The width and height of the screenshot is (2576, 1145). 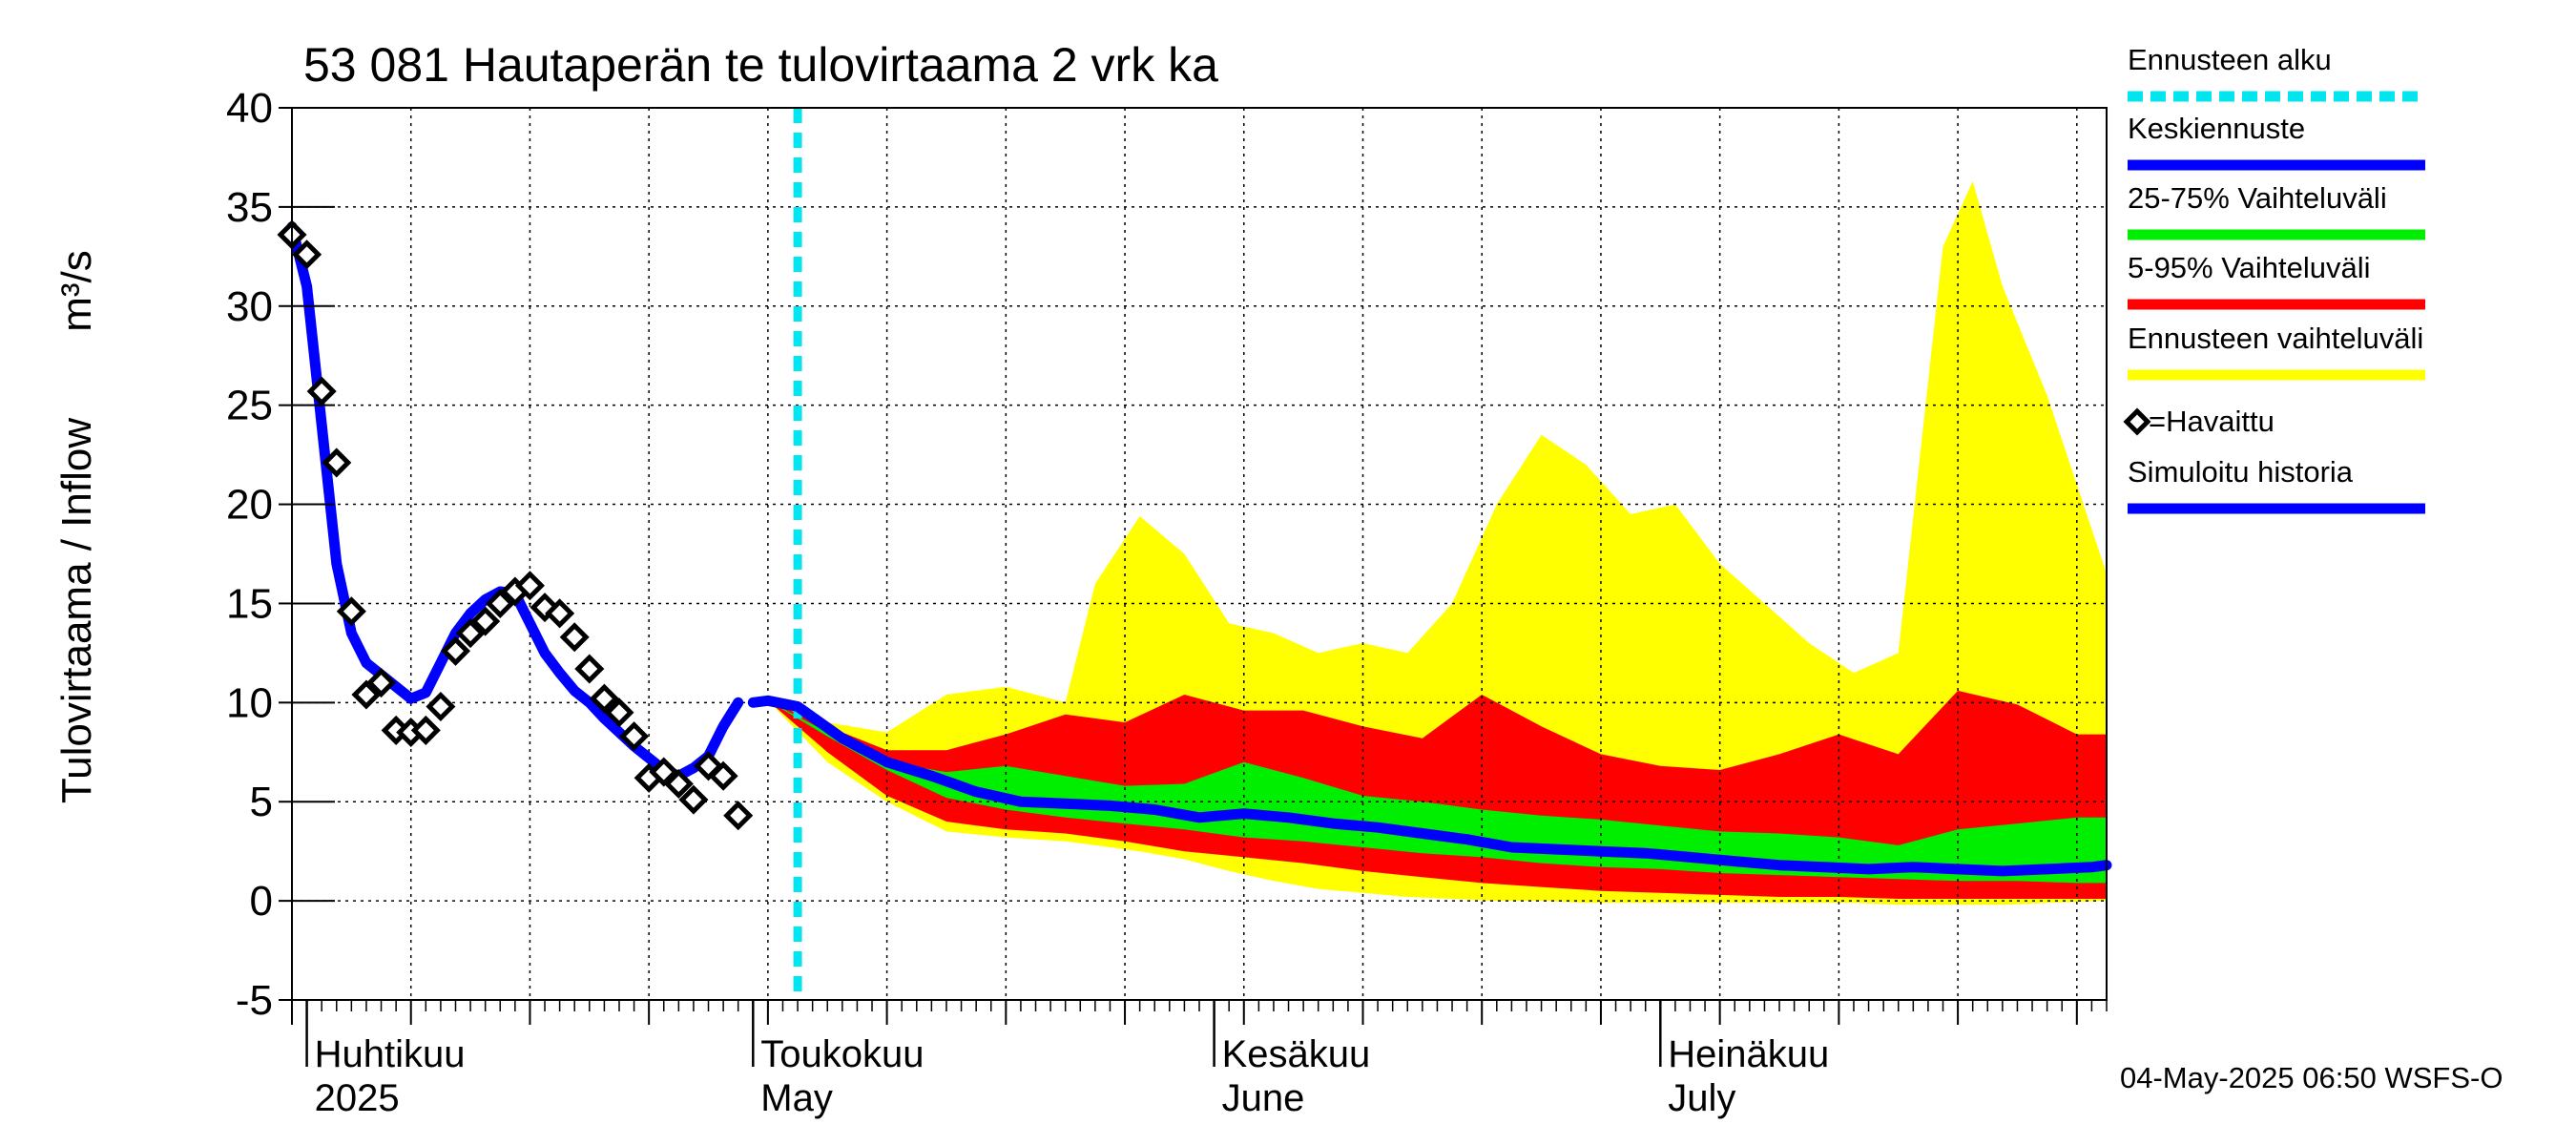 I want to click on y-axis-label: Tulovirtaama / Inflow m³/s, so click(x=76, y=527).